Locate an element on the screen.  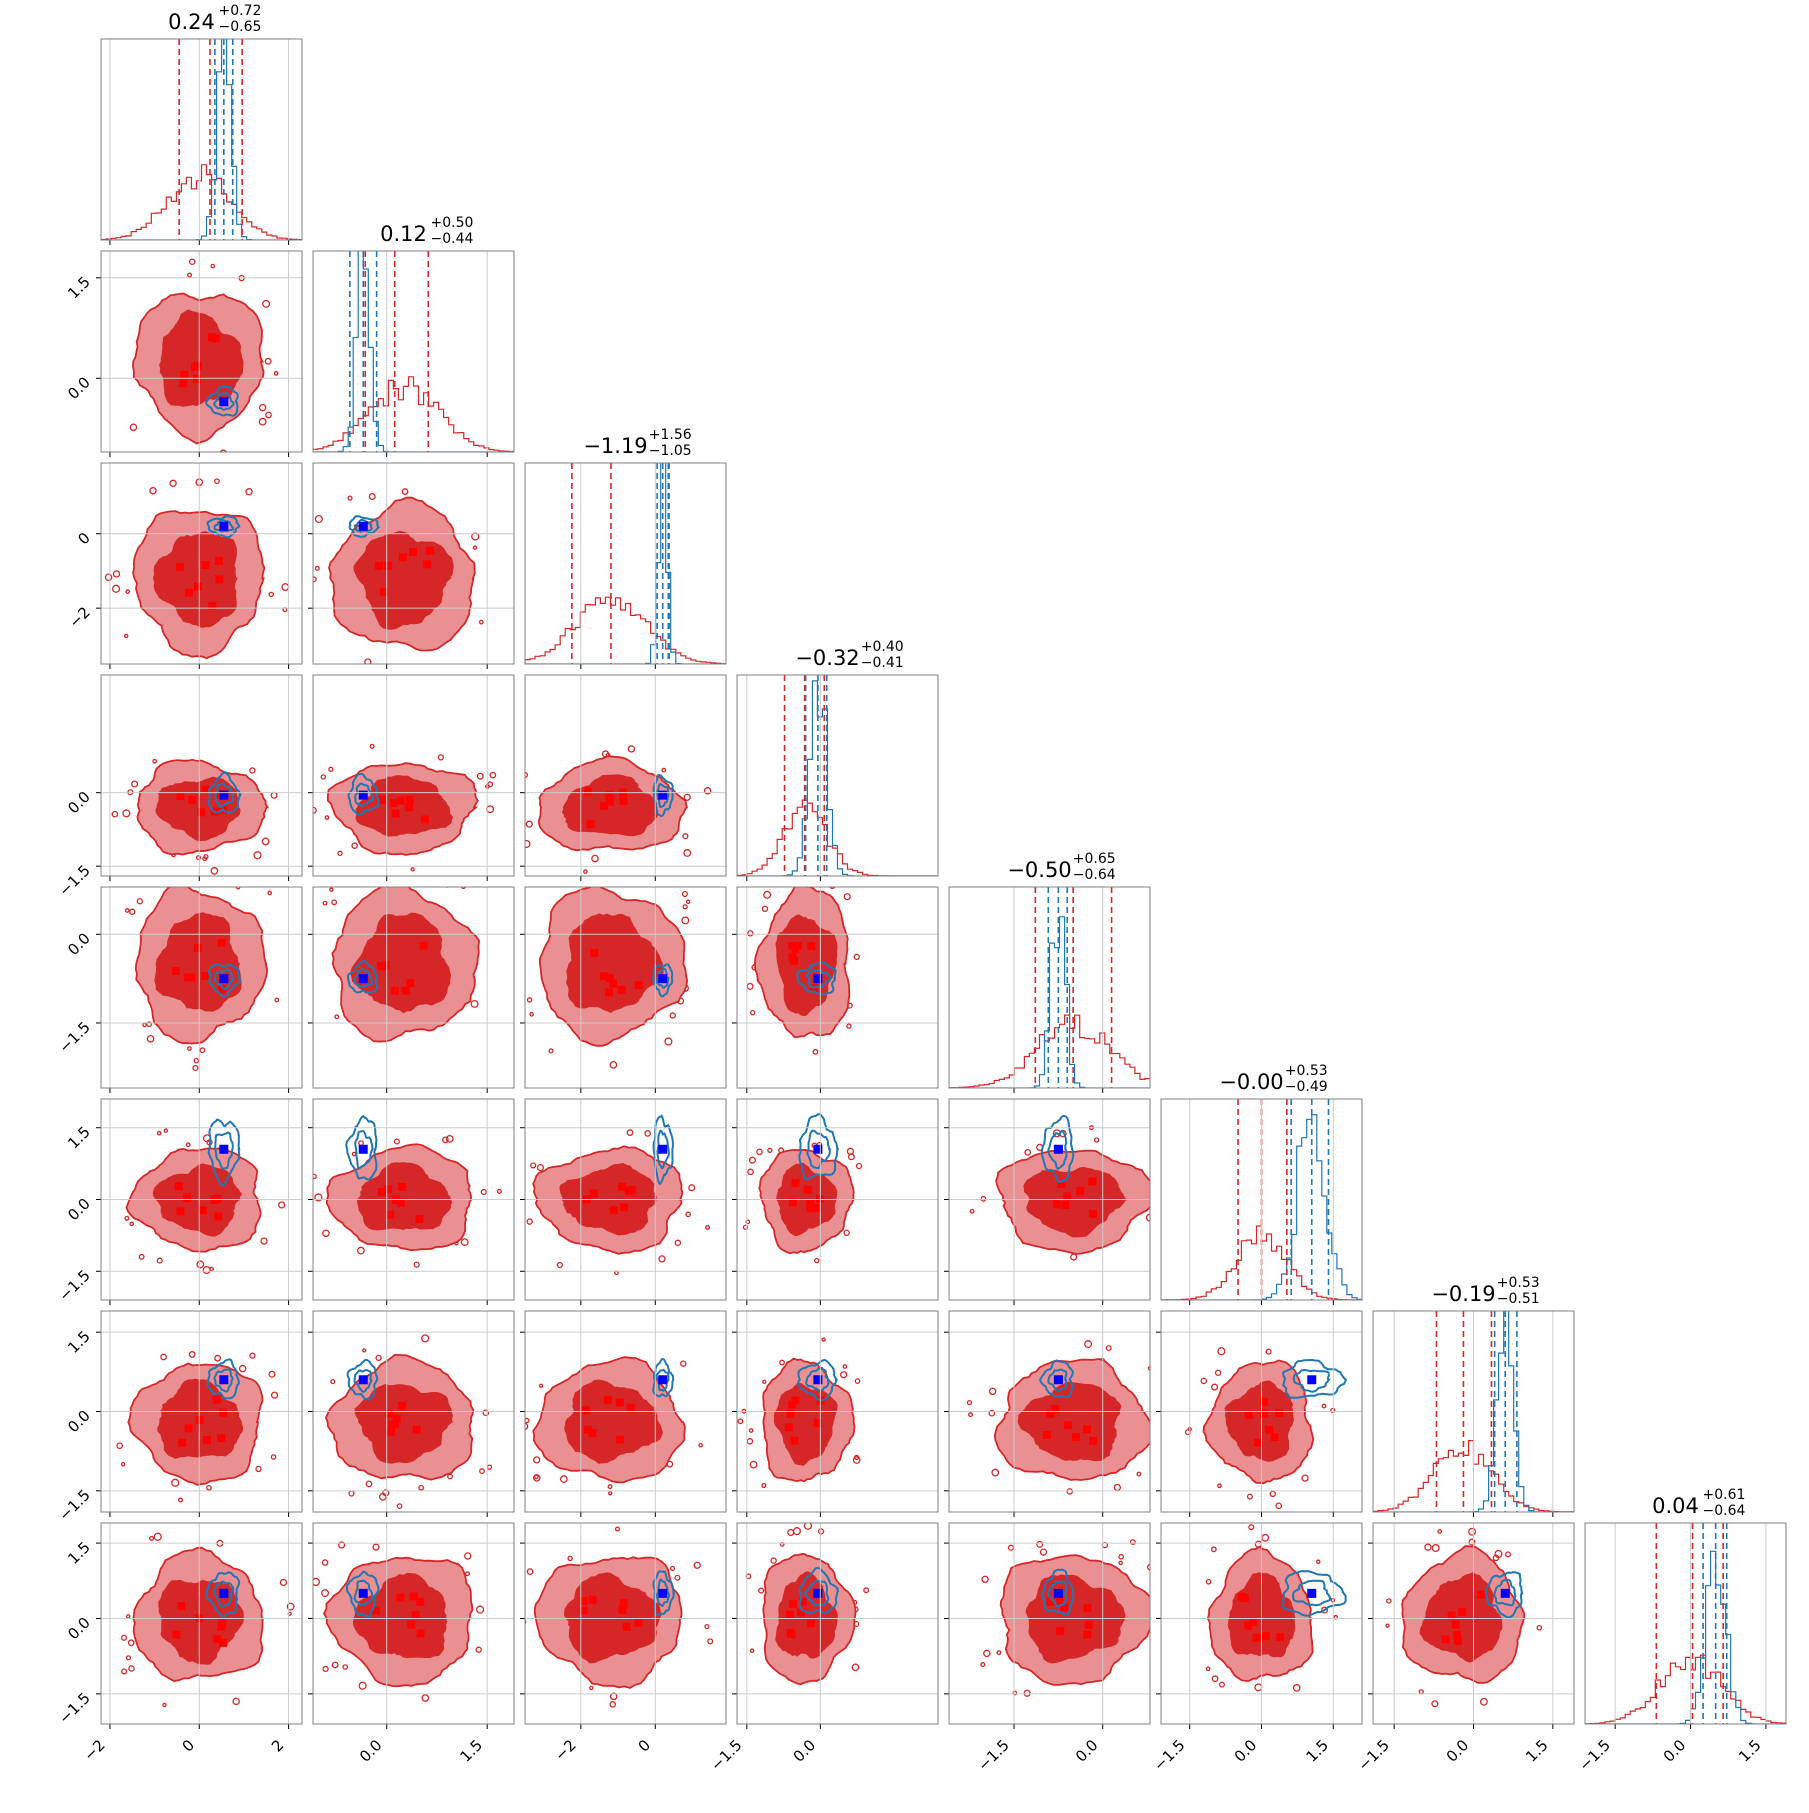
histogram-frame is located at coordinates (1049, 987).